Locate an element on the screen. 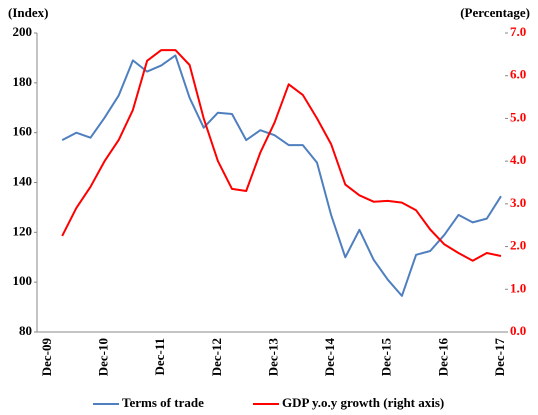 This screenshot has width=538, height=415. x-tick-label: Dec-10 is located at coordinates (103, 357).